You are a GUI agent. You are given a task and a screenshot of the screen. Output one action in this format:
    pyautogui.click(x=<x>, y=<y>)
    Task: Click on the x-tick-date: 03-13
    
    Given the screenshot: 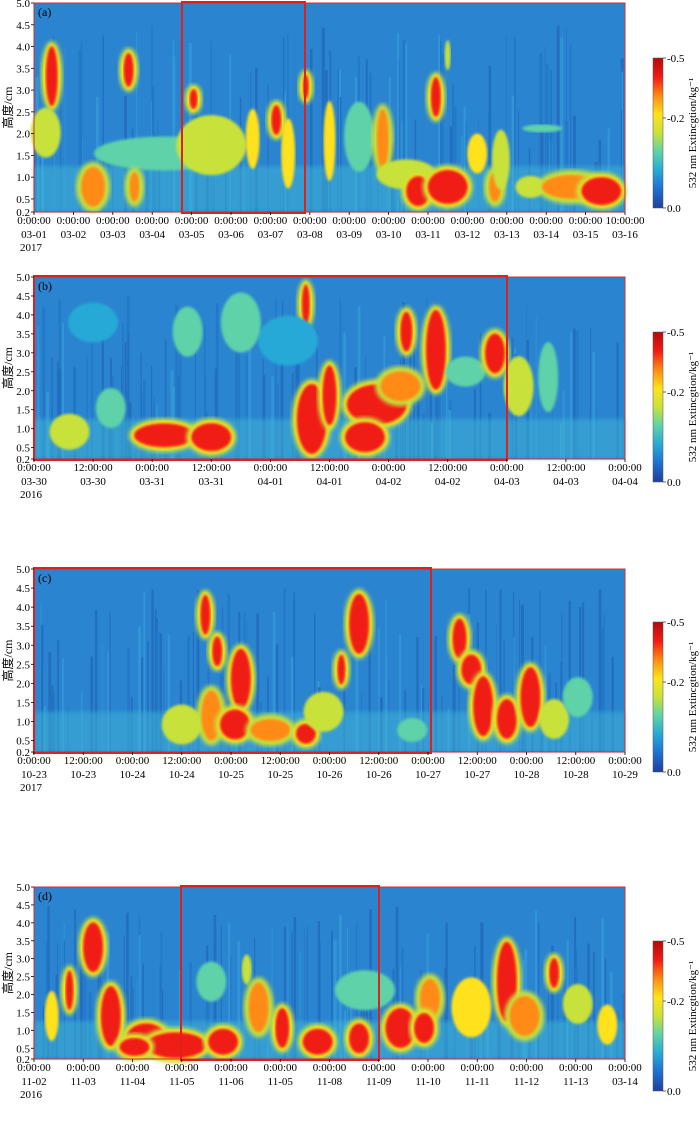 What is the action you would take?
    pyautogui.click(x=507, y=235)
    